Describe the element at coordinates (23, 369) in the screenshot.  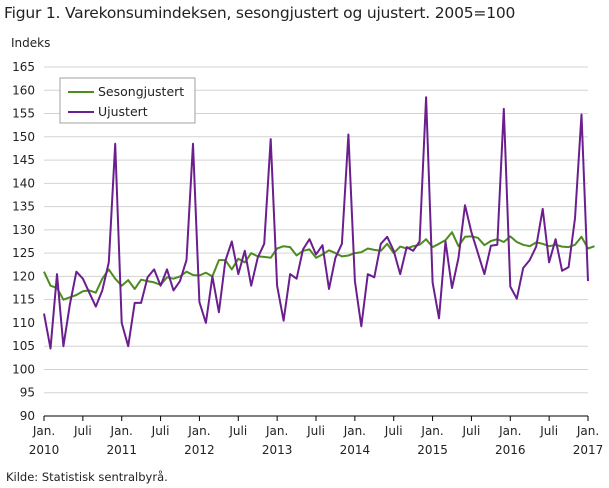
I see `y-tick-label: 100` at that location.